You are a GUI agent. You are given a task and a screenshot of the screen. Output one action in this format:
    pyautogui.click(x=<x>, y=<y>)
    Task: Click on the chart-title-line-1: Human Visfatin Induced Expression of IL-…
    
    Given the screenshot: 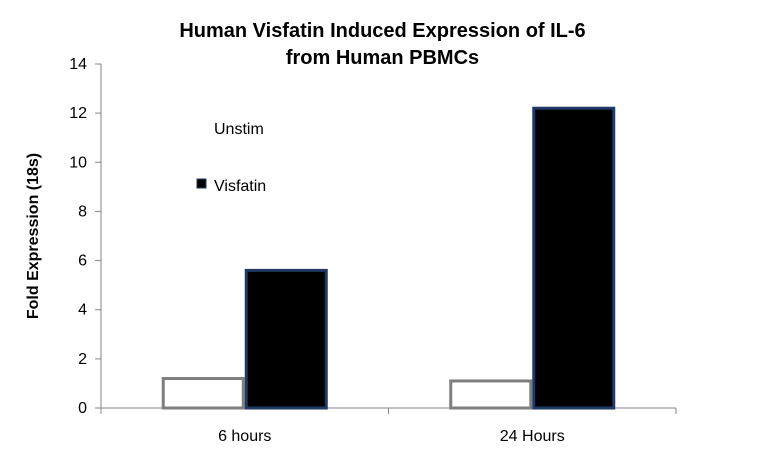 What is the action you would take?
    pyautogui.click(x=382, y=31)
    